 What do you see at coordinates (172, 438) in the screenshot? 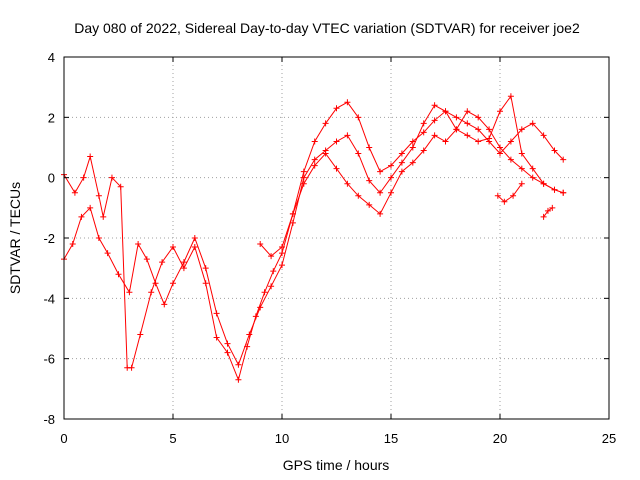
I see `x-tick-label: 5` at bounding box center [172, 438].